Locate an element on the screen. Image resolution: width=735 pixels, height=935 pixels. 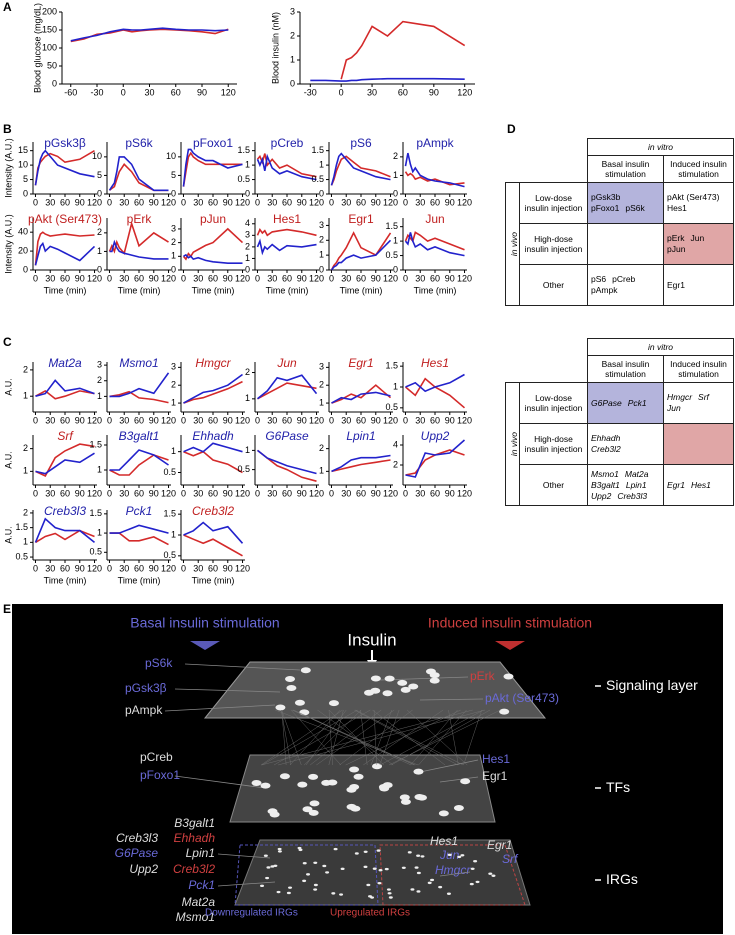
y-axis-label: Blood glucose (mg/dL) is located at coordinates (37, 48).